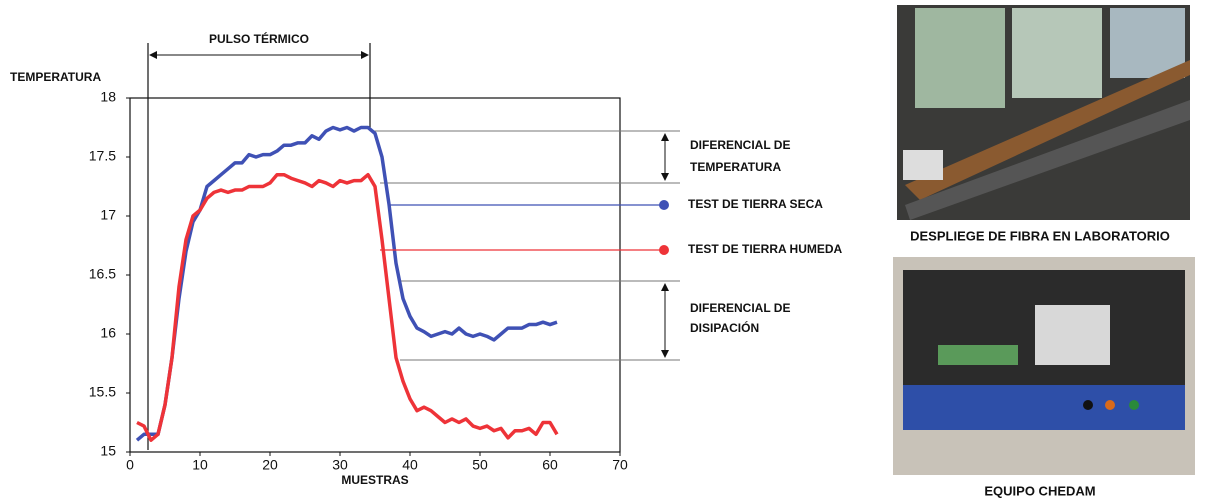 The image size is (1217, 501). What do you see at coordinates (526, 245) in the screenshot?
I see `diff-lines` at bounding box center [526, 245].